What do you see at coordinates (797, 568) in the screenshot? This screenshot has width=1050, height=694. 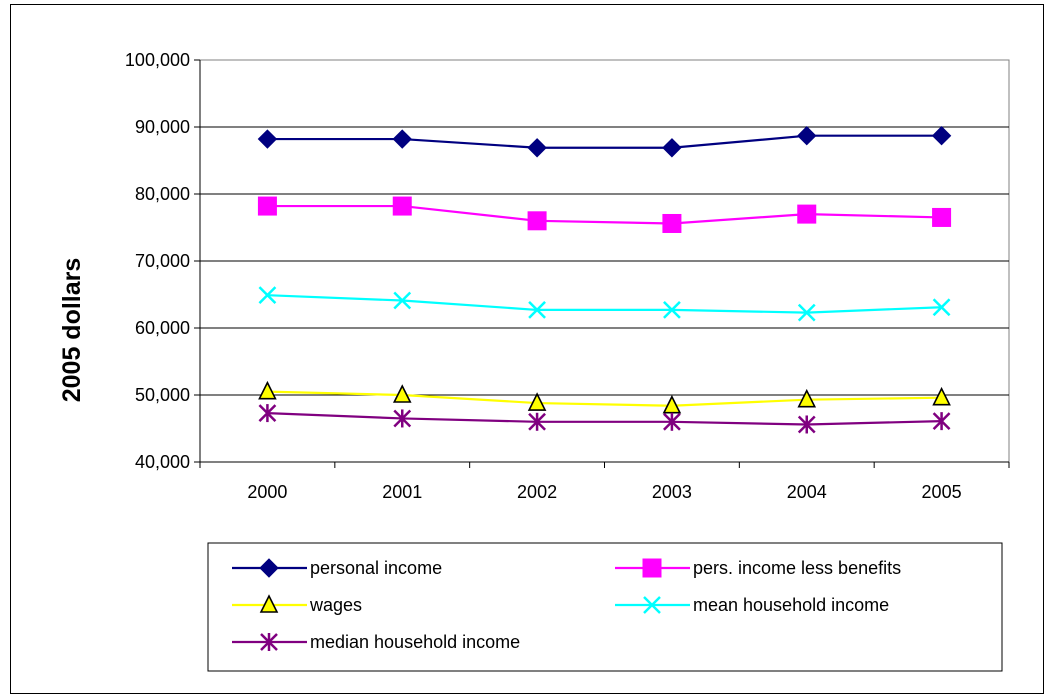 I see `legend-label: pers. income less benefits` at bounding box center [797, 568].